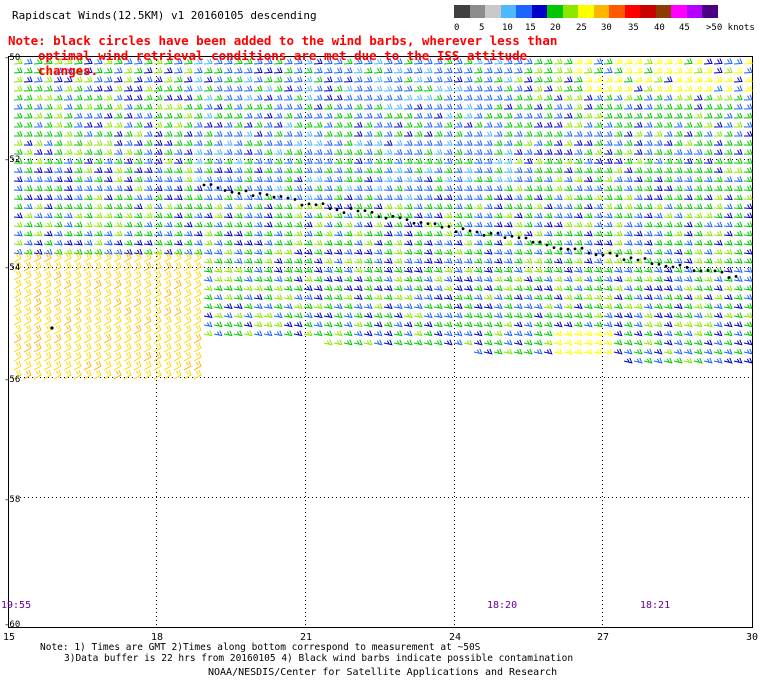 The width and height of the screenshot is (760, 688). I want to click on legend-color-swatch, so click(555, 11).